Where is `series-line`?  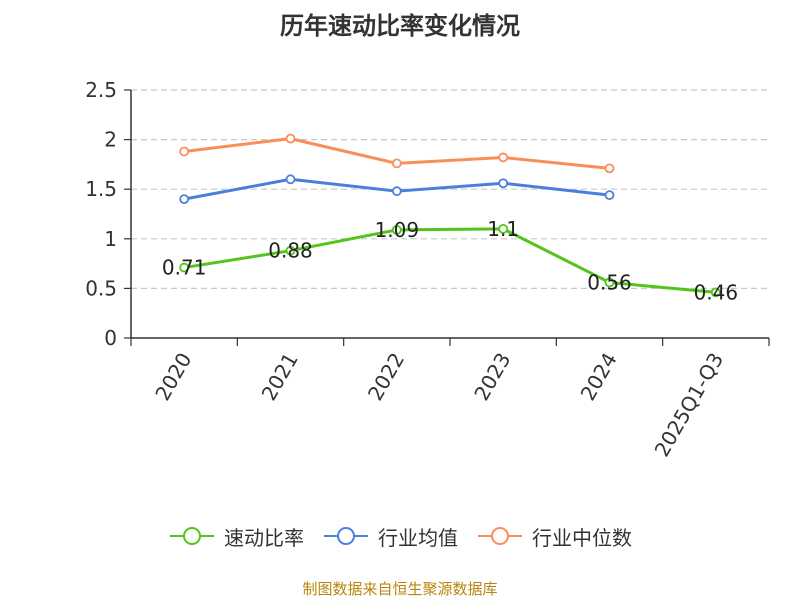 series-line is located at coordinates (449, 260).